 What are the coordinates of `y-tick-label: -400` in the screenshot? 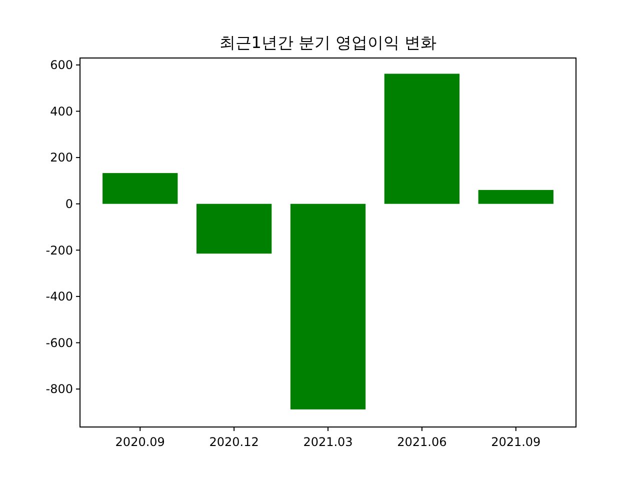 It's located at (59, 297).